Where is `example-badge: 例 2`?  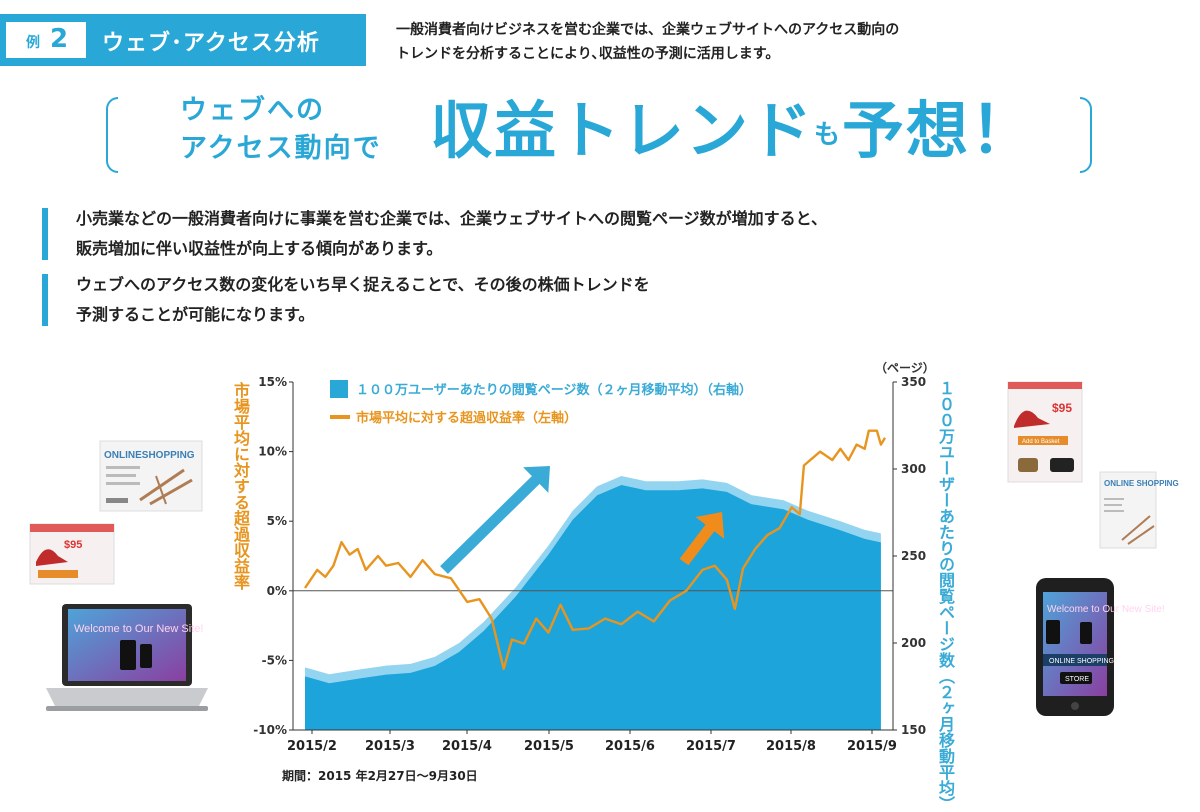 example-badge: 例 2 is located at coordinates (46, 40).